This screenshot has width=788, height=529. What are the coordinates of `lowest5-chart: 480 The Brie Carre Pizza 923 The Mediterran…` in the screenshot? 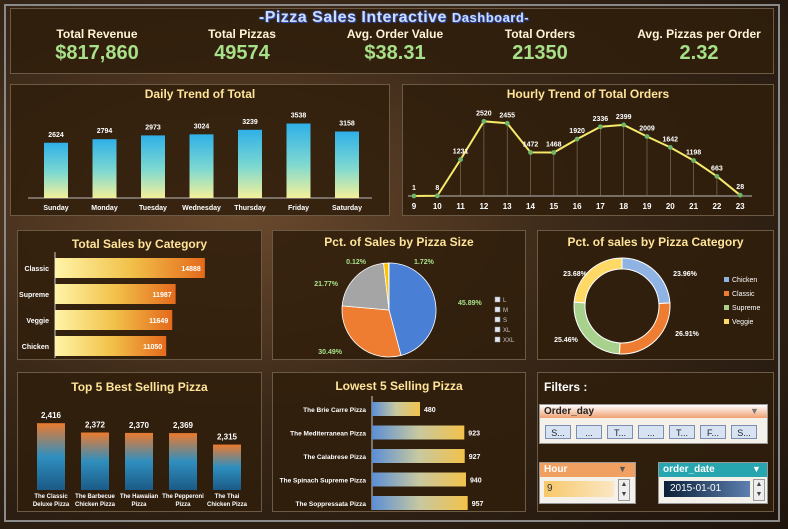 It's located at (382, 453).